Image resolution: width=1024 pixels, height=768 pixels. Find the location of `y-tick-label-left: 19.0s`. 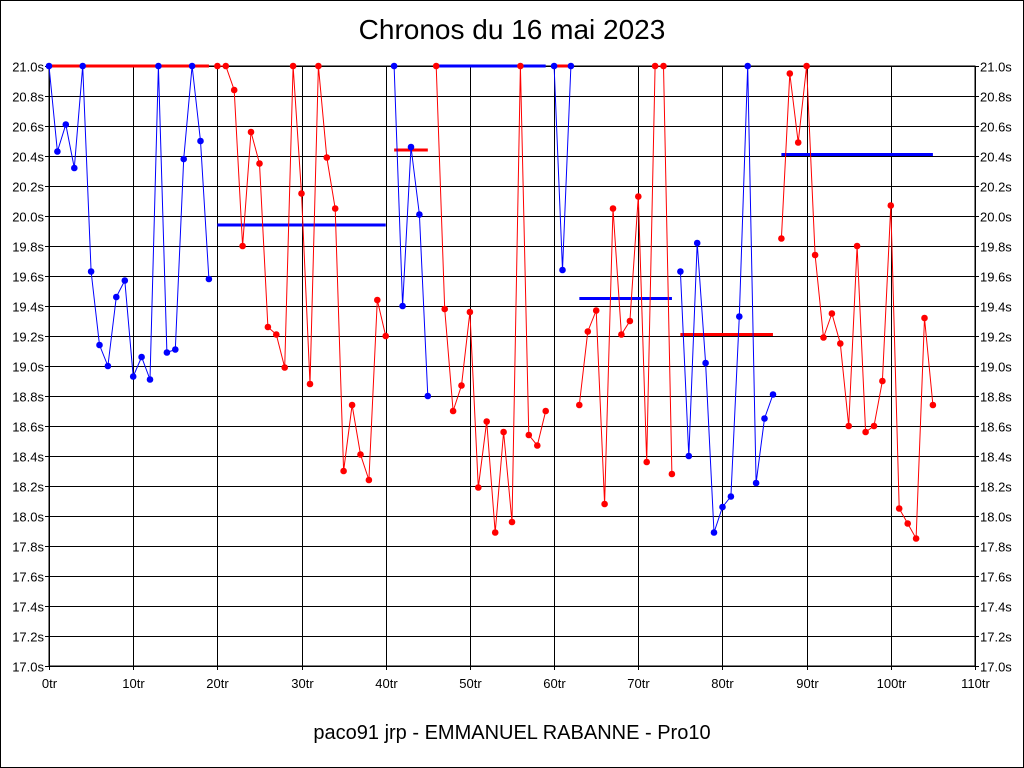

y-tick-label-left: 19.0s is located at coordinates (28, 367).